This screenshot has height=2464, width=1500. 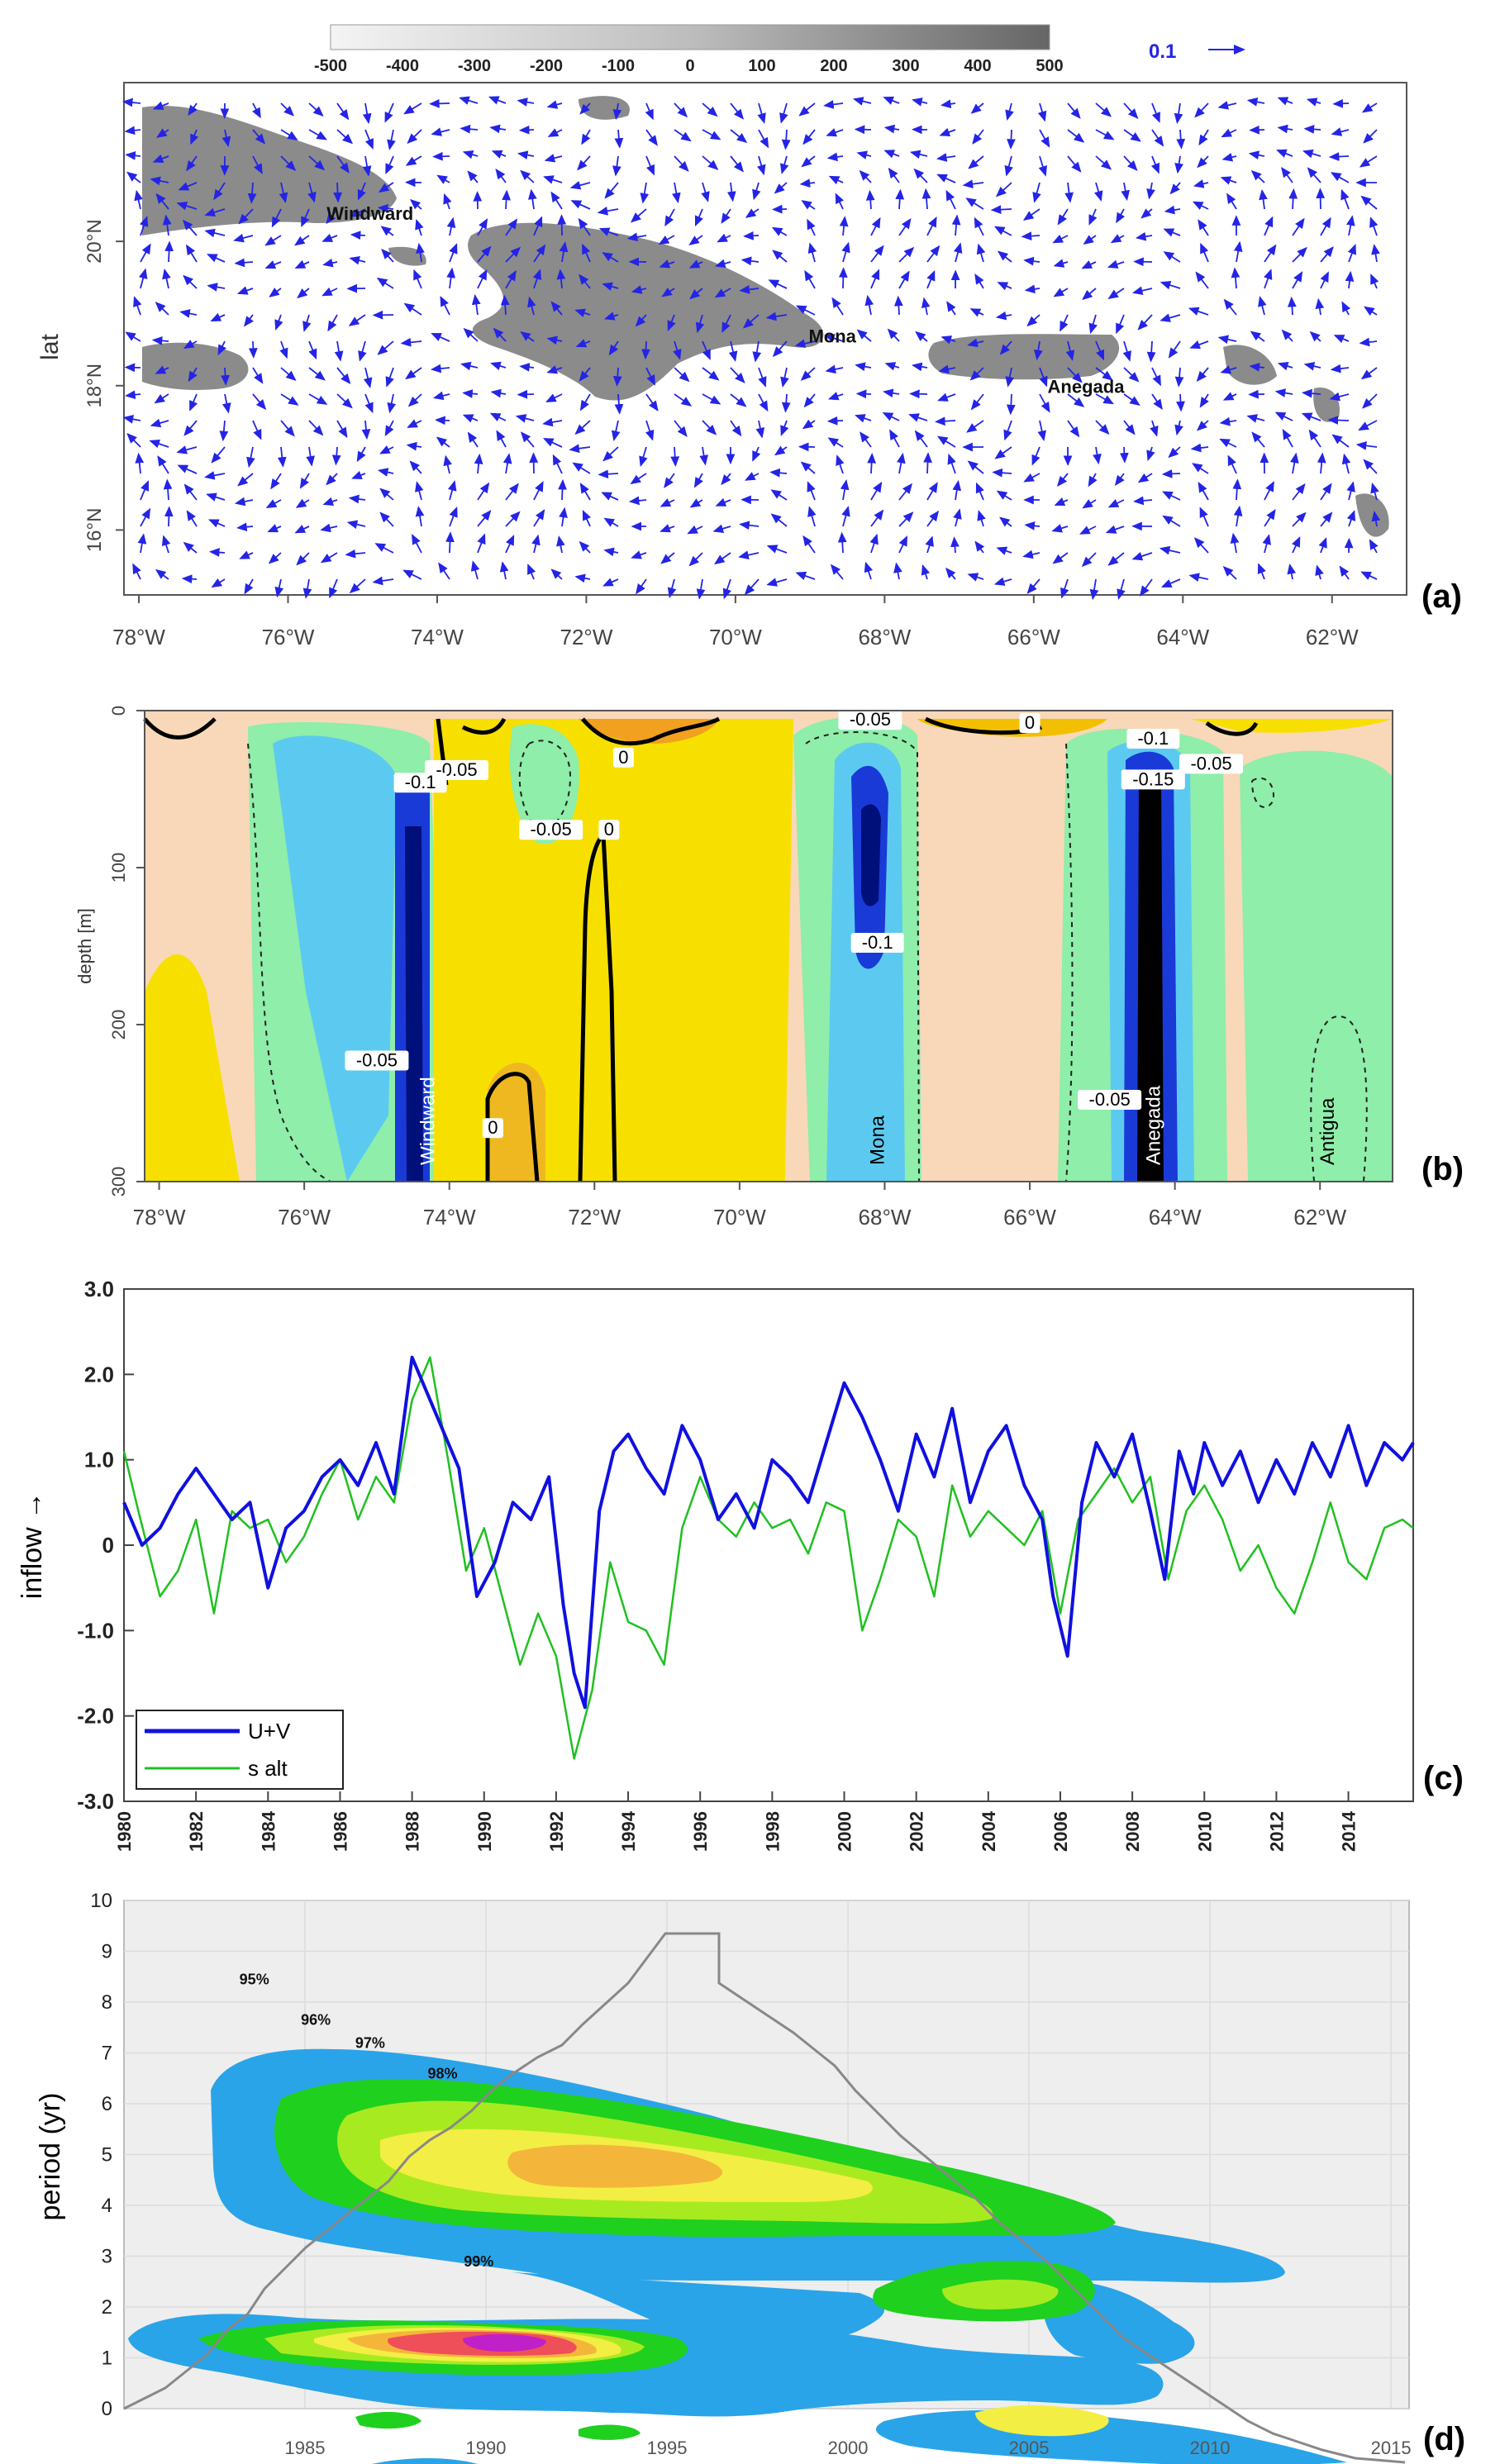 I want to click on panel-c-label: (c), so click(x=1443, y=1778).